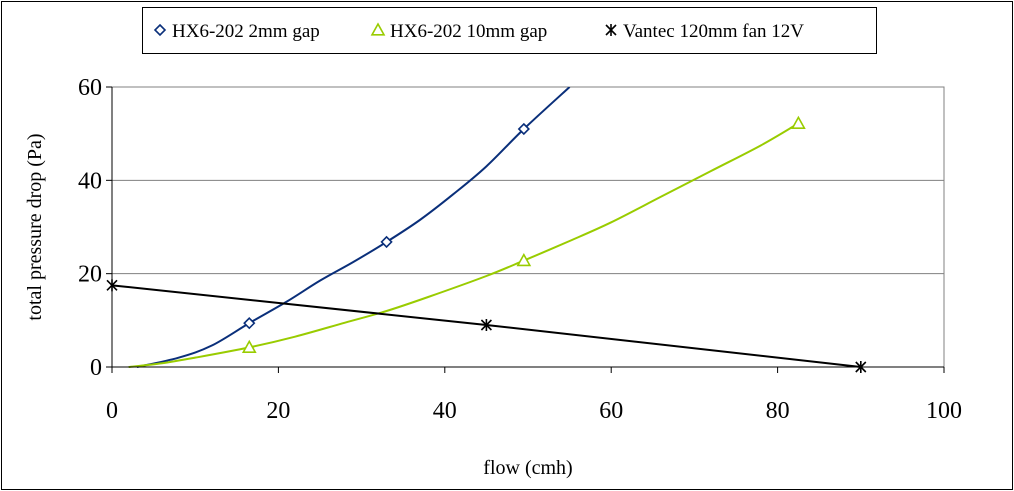 The height and width of the screenshot is (491, 1014). What do you see at coordinates (35, 226) in the screenshot?
I see `y-axis-title: total pressure drop (Pa)` at bounding box center [35, 226].